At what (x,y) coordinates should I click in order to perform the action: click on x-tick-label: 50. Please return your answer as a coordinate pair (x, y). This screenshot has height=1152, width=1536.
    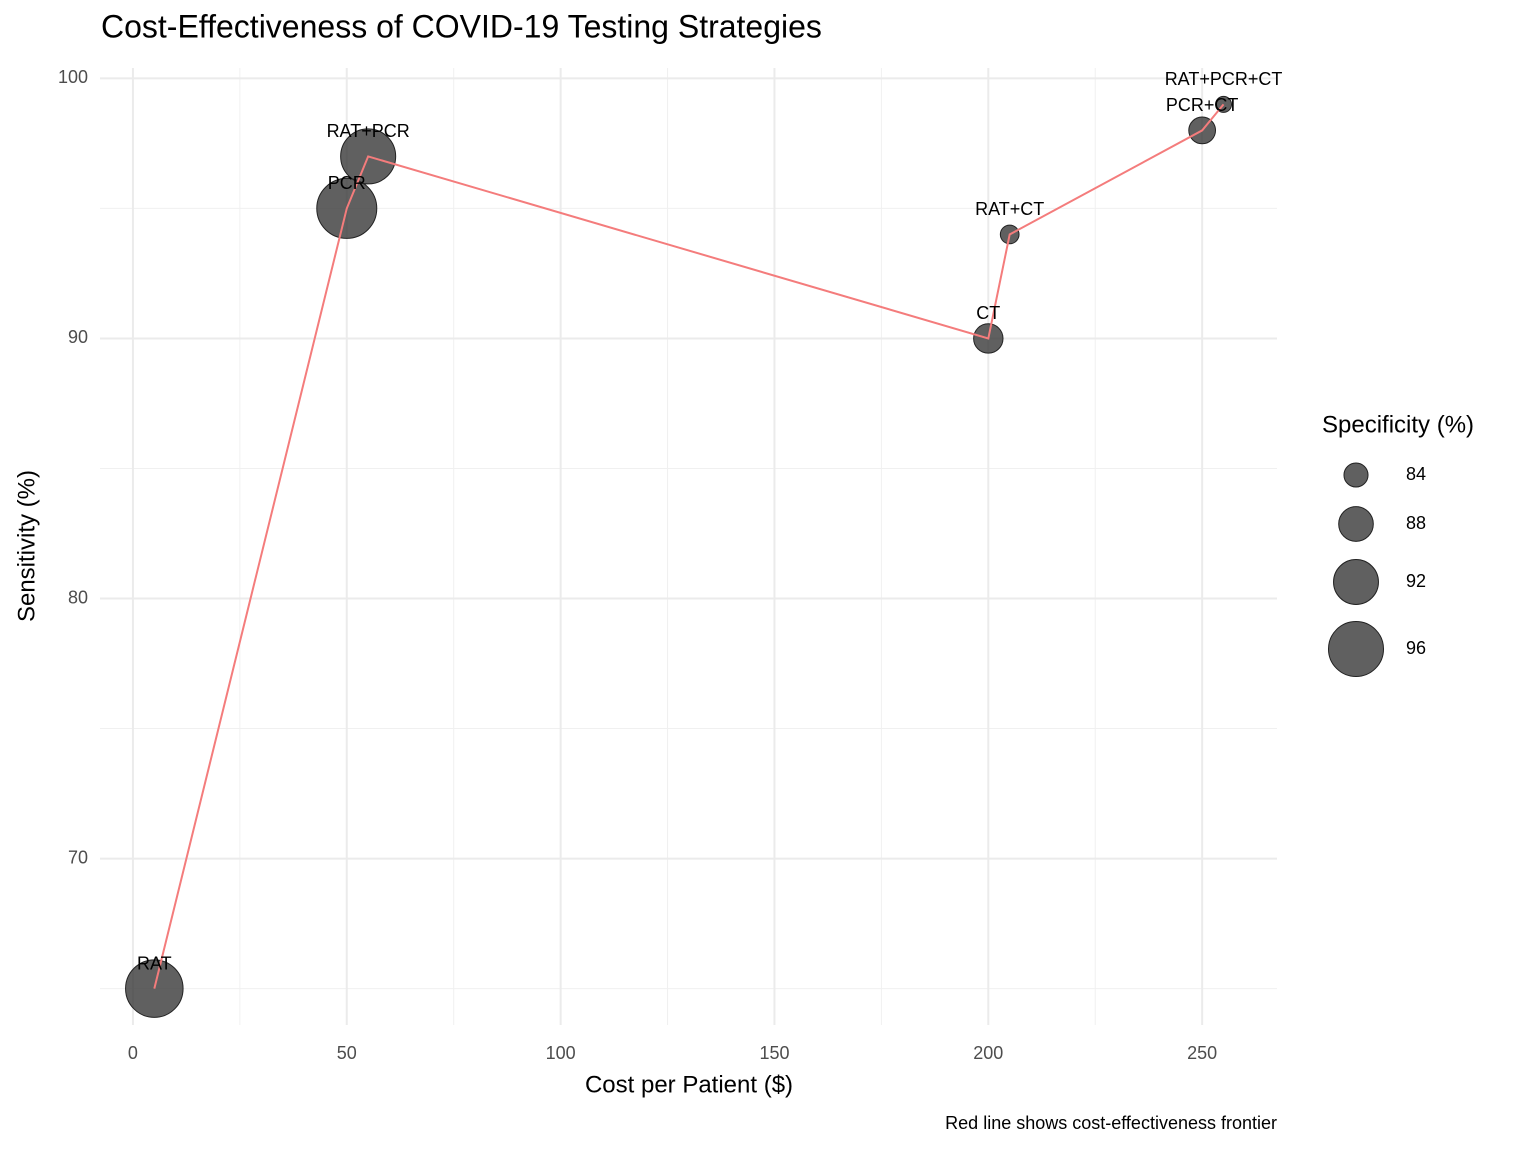
    Looking at the image, I should click on (347, 1053).